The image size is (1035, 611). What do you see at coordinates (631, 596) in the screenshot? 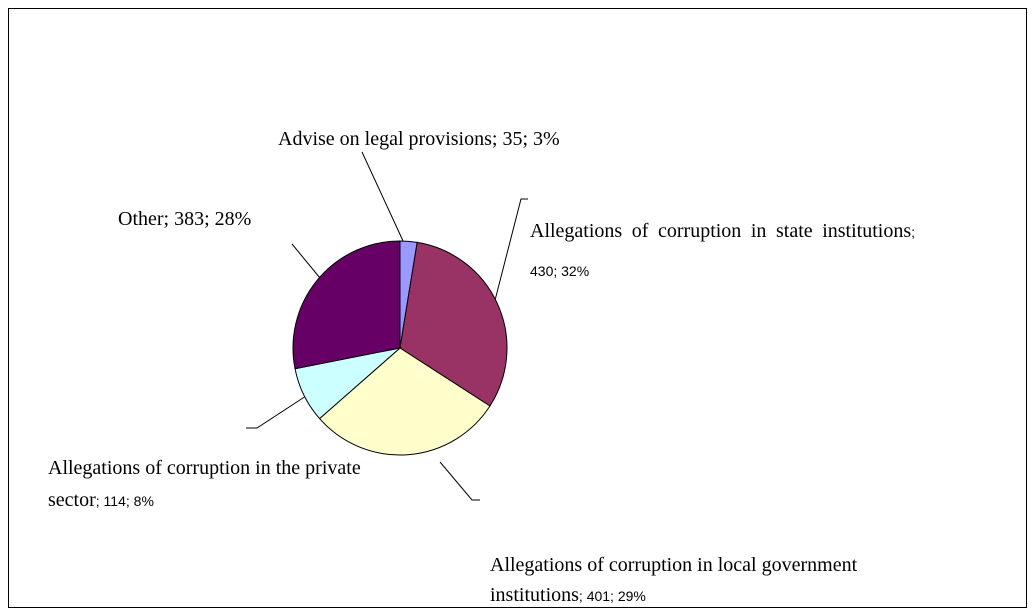
I see `percent-label: 29%` at bounding box center [631, 596].